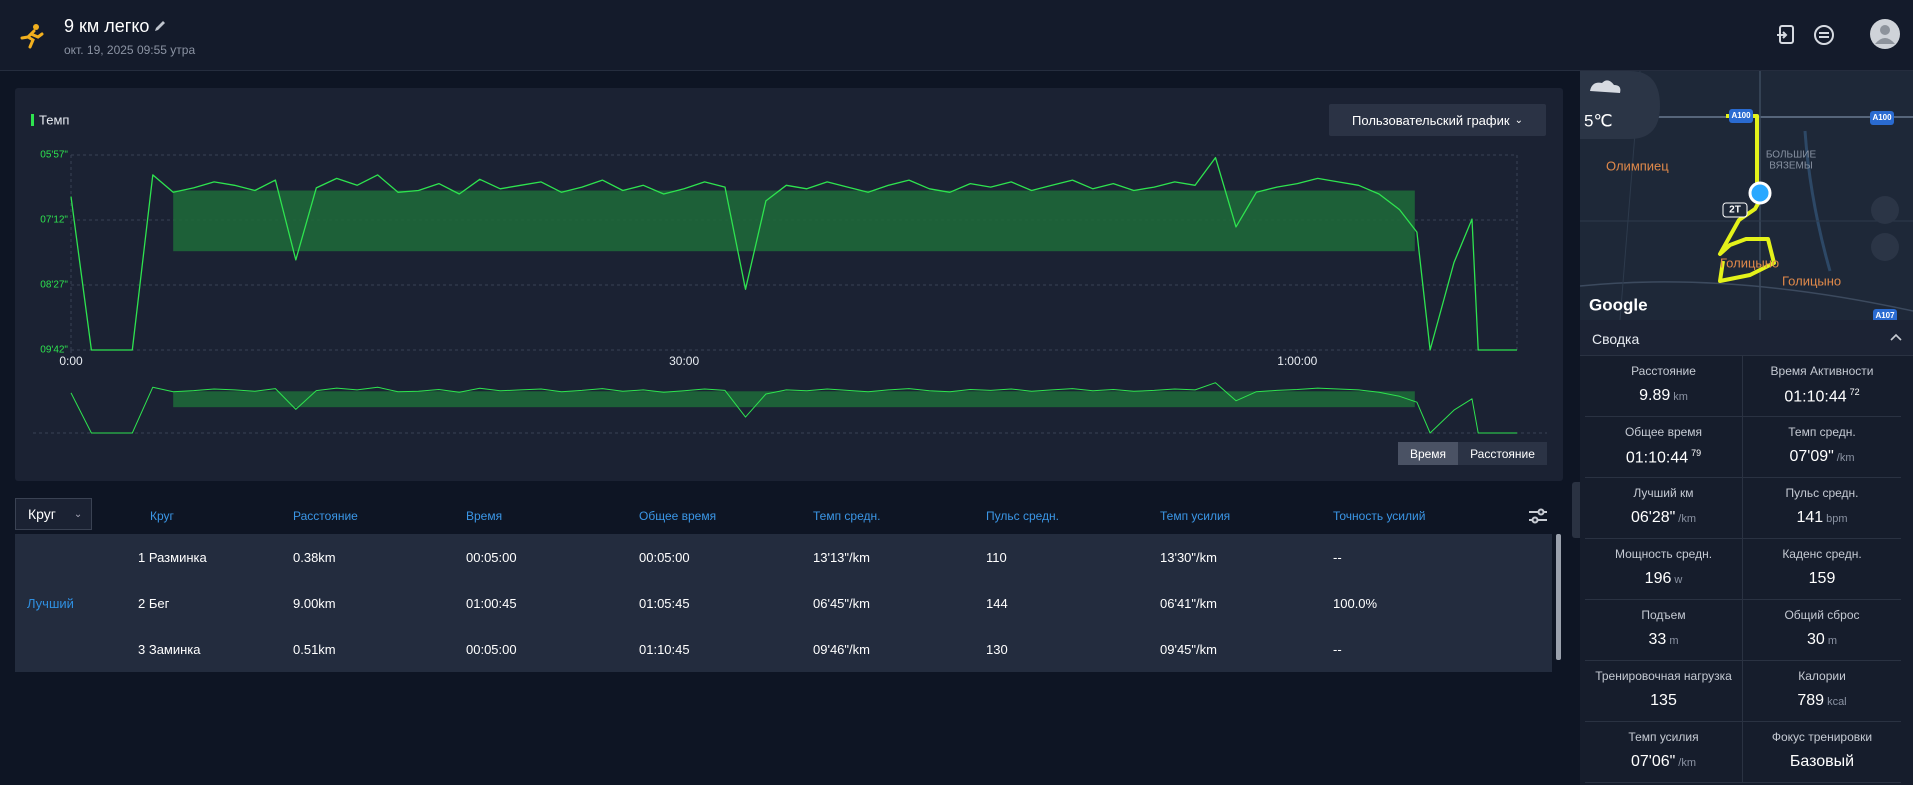  Describe the element at coordinates (1822, 554) in the screenshot. I see `summary-label: Каденс средн.` at that location.